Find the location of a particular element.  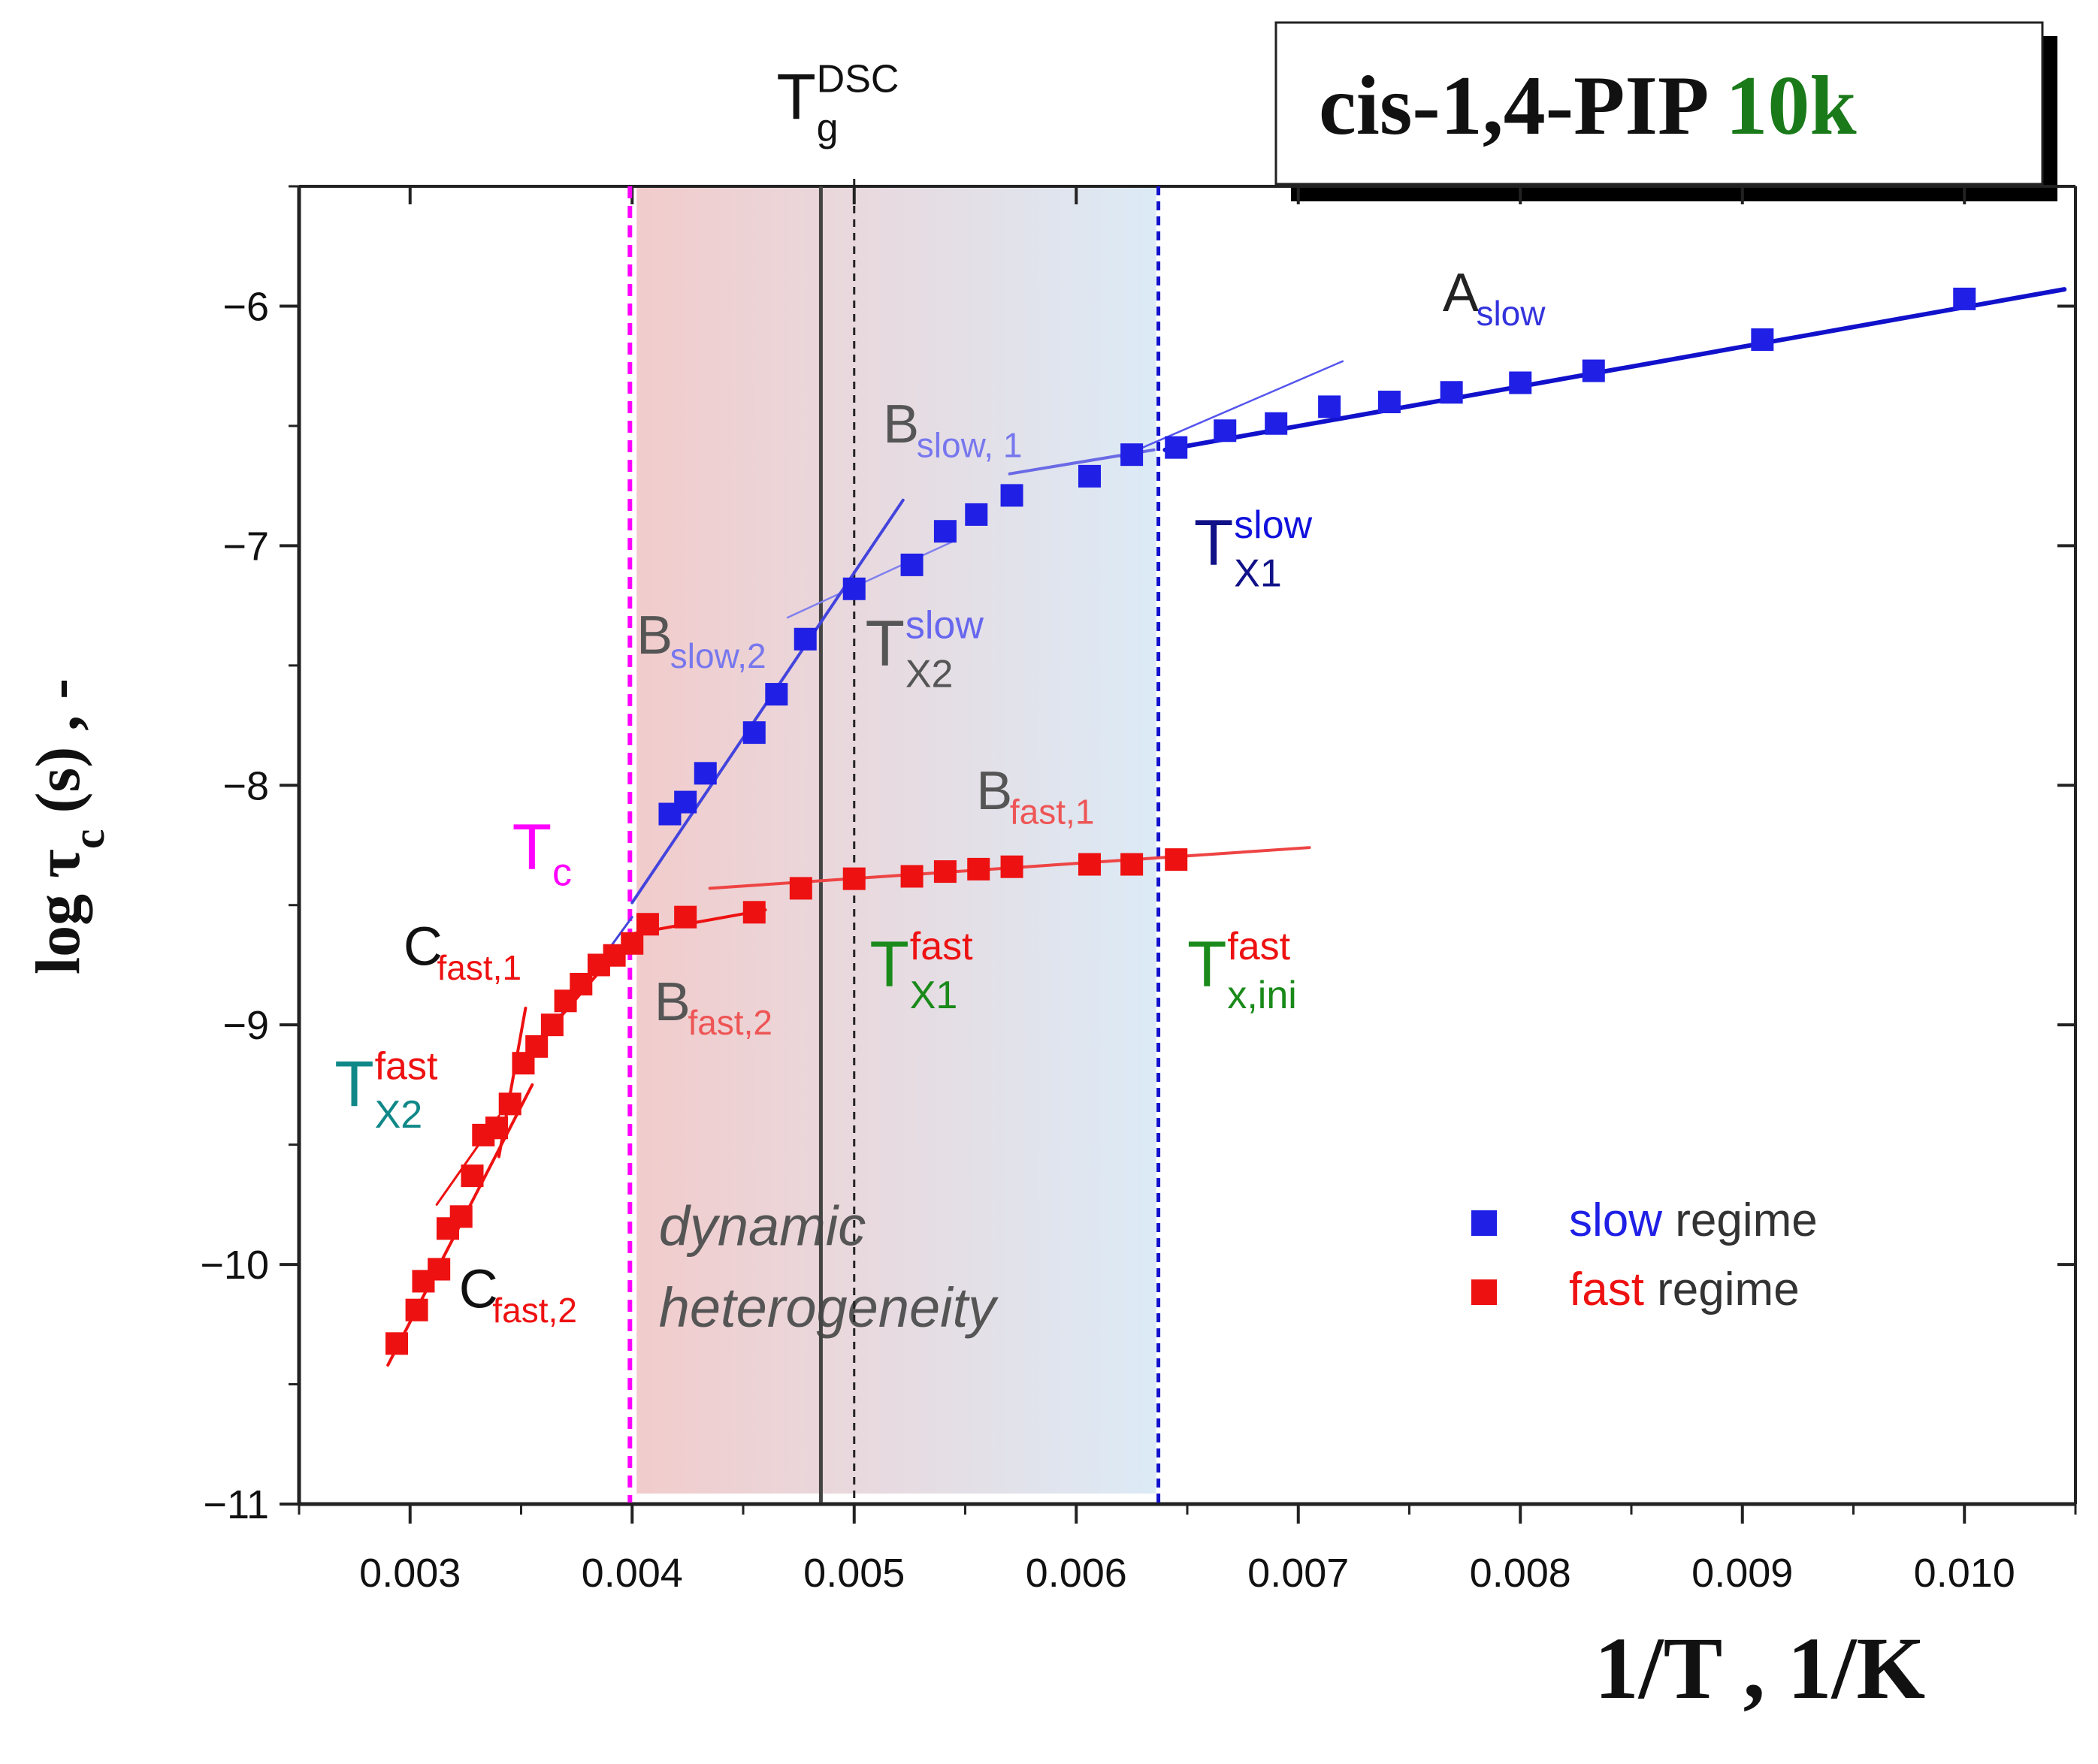

legend-item-slow: slow regime is located at coordinates (1644, 1220).